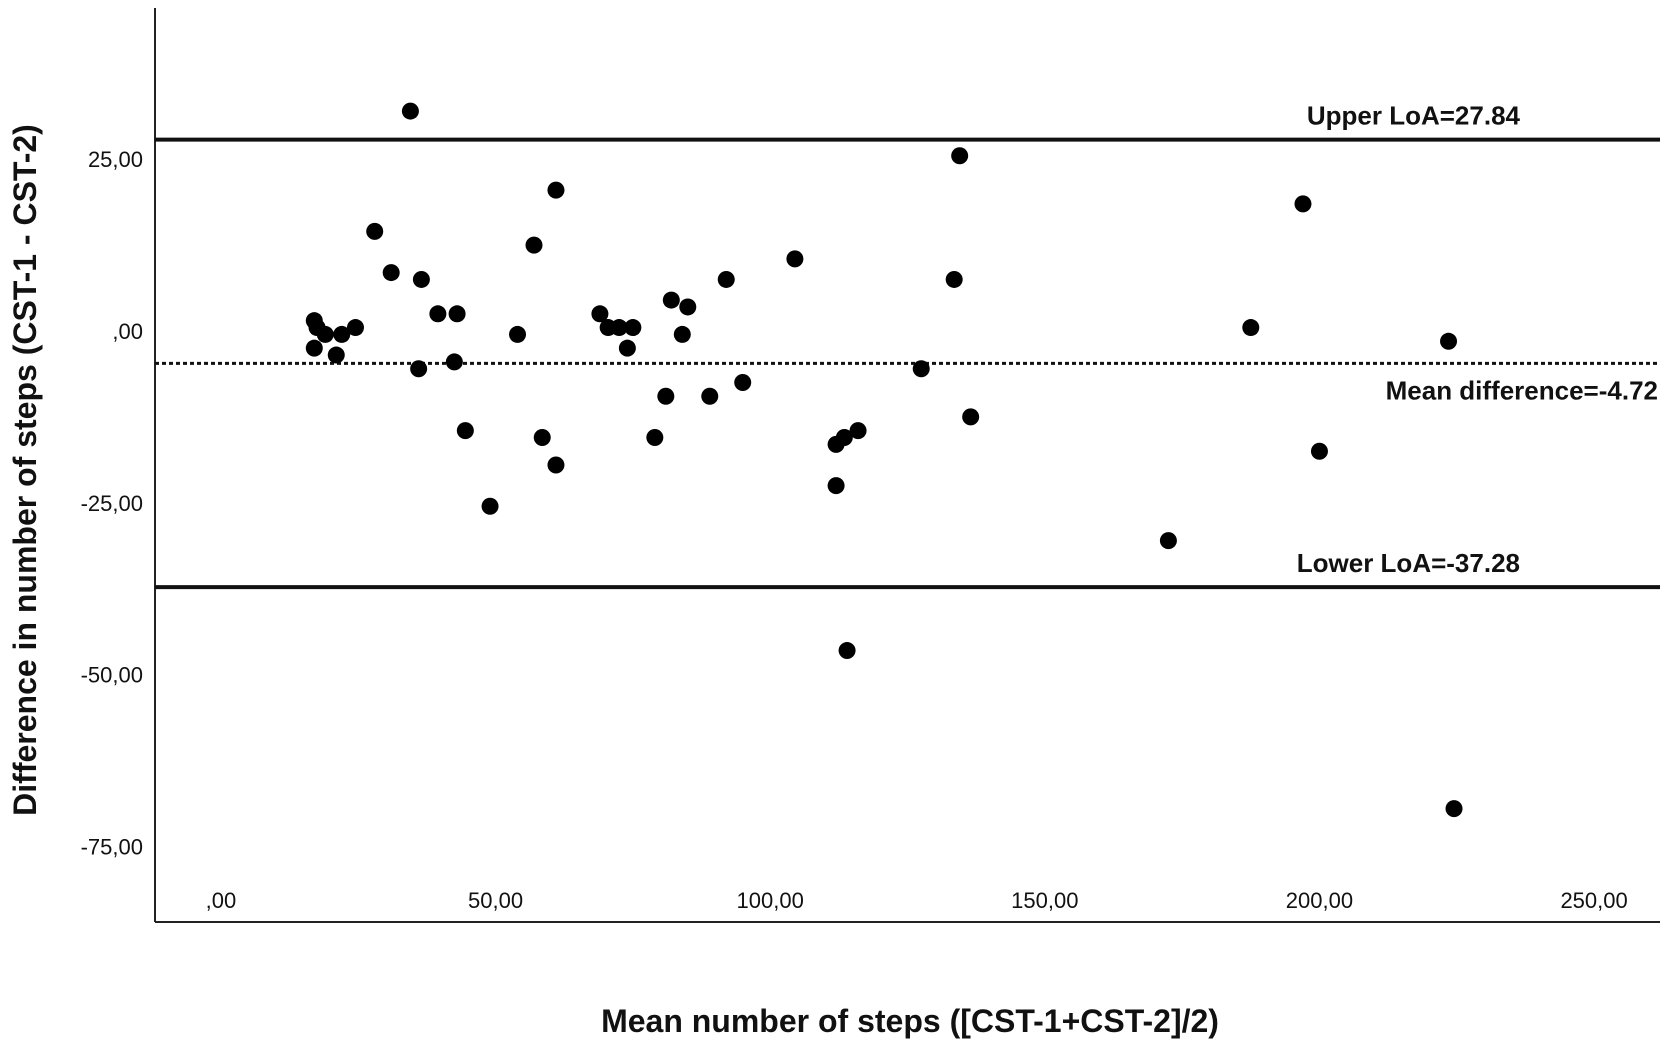 The height and width of the screenshot is (1050, 1667). Describe the element at coordinates (1593, 900) in the screenshot. I see `x-tick-label-5: 250,00` at that location.